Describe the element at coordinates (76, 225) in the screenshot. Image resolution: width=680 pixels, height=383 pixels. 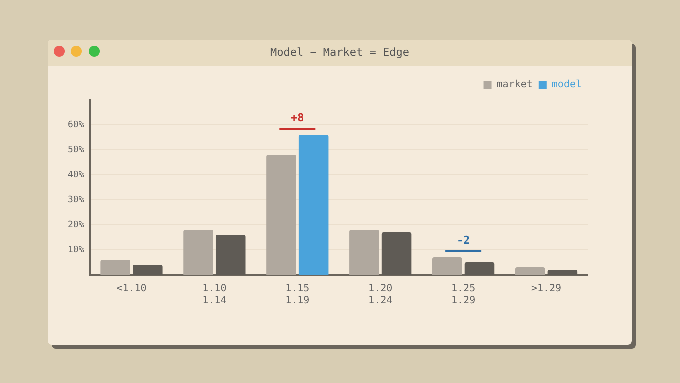
I see `y-tick-label: 20%` at that location.